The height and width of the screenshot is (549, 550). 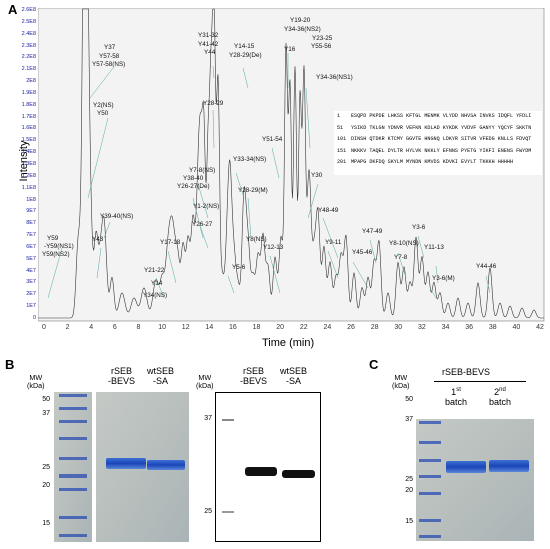 I want to click on ladder-bands, so click(x=73, y=465).